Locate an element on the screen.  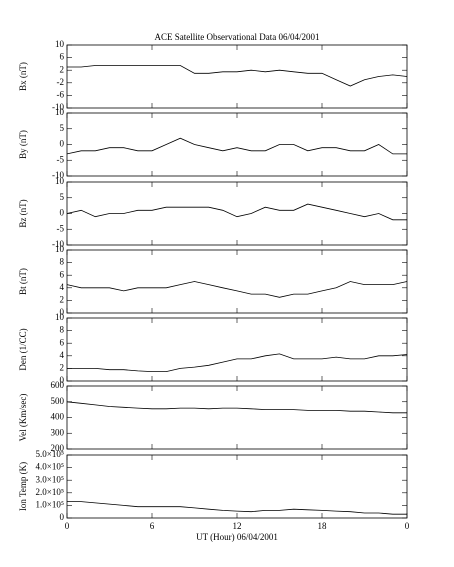
y-tick-label: 400 is located at coordinates (58, 417).